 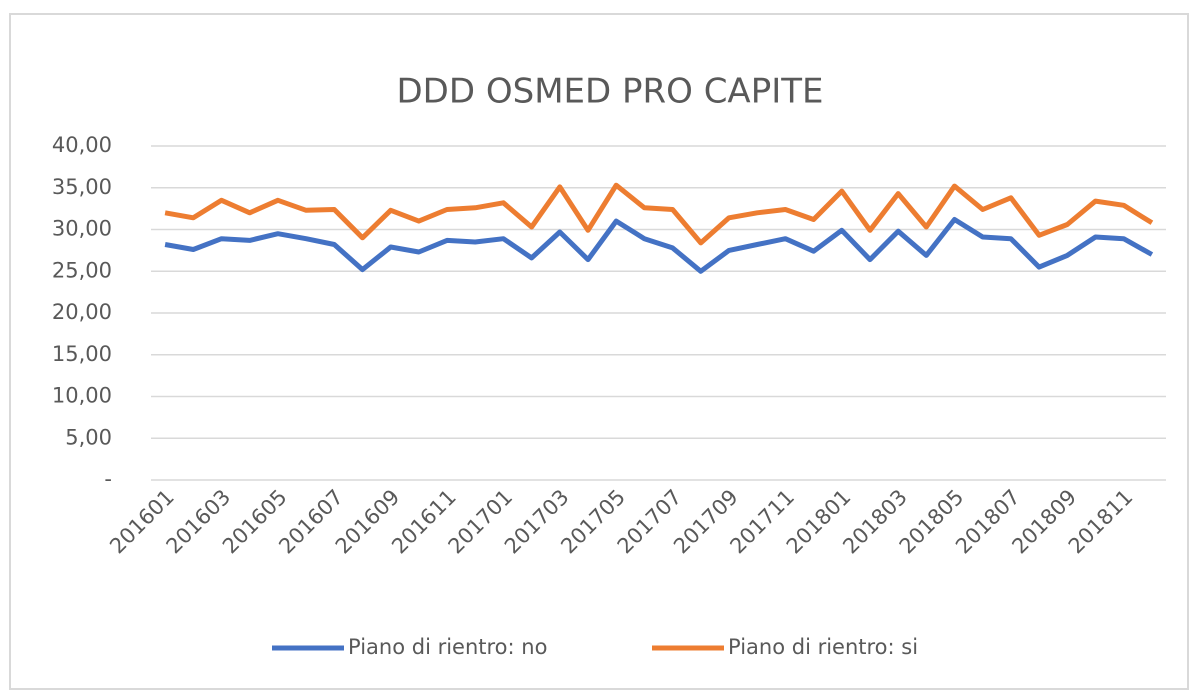 I want to click on y-tick-label: 35,00, so click(x=82, y=187).